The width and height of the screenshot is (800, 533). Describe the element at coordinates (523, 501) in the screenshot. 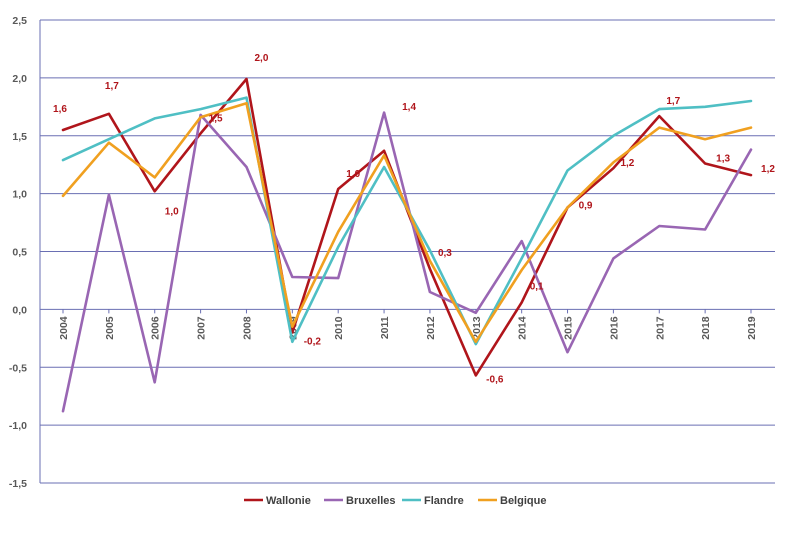

I see `legend-label: Belgique` at that location.